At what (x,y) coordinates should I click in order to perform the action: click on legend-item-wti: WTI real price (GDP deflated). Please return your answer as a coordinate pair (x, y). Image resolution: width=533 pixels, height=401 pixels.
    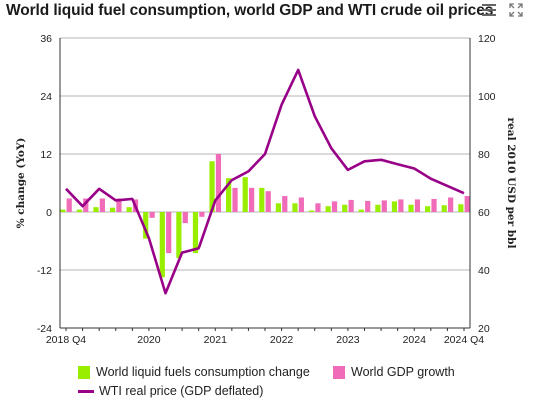
    Looking at the image, I should click on (170, 391).